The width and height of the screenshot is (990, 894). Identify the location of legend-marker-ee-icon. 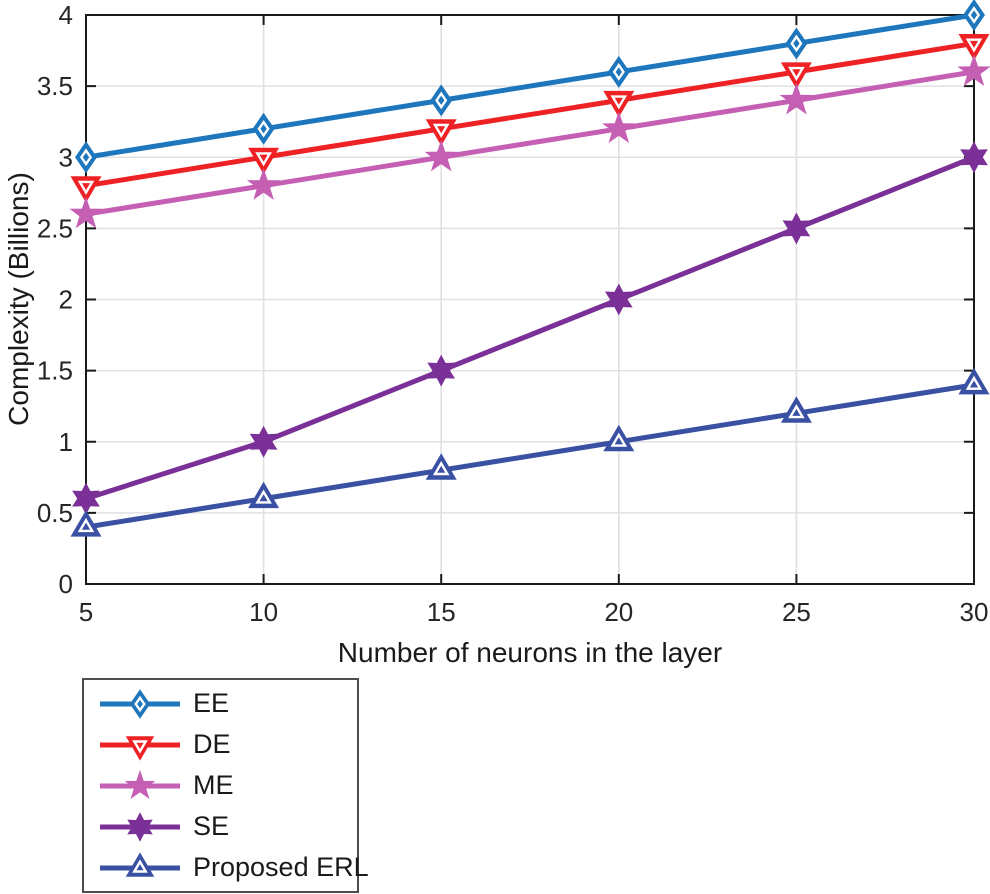
(140, 703).